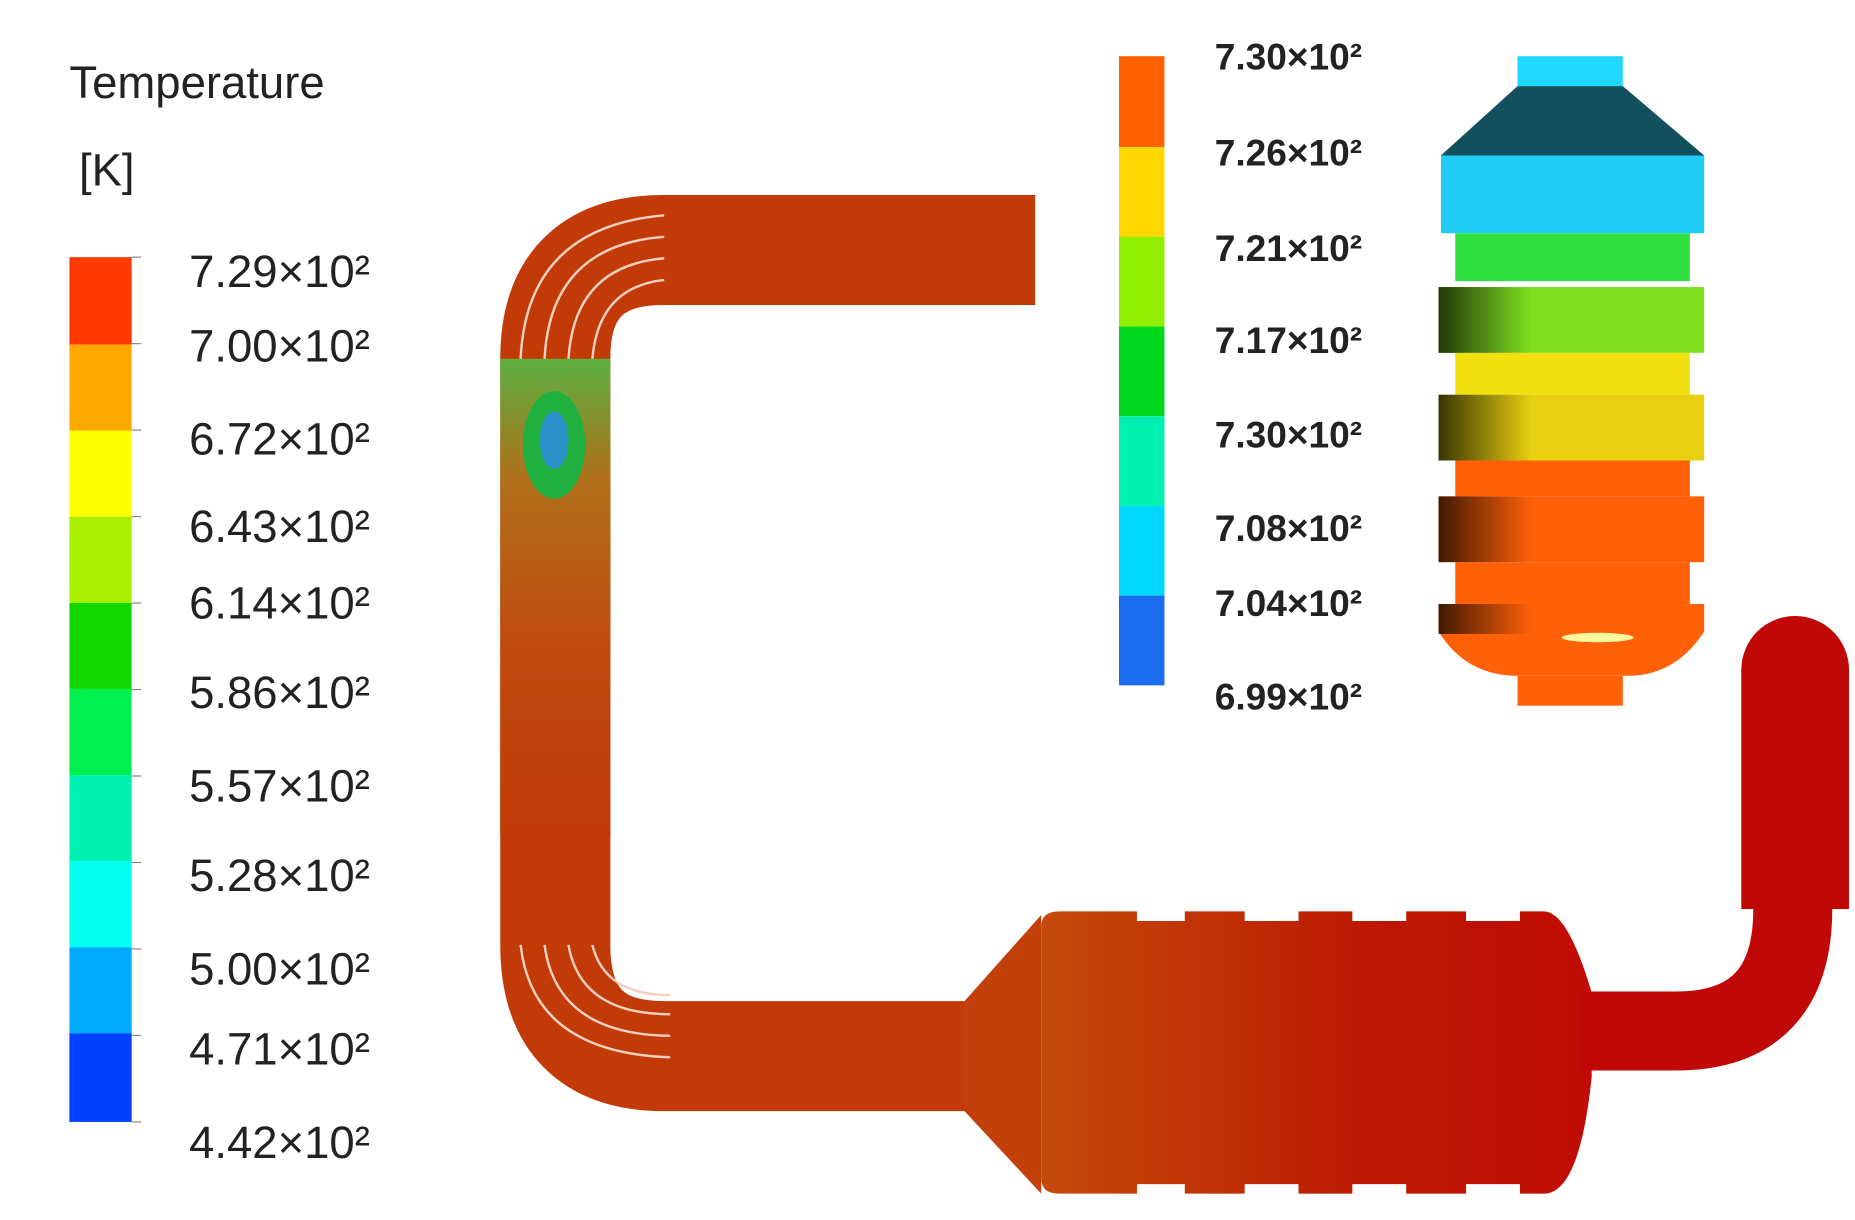 The width and height of the screenshot is (1855, 1220). What do you see at coordinates (279, 271) in the screenshot?
I see `legend-label: 7.29×10²` at bounding box center [279, 271].